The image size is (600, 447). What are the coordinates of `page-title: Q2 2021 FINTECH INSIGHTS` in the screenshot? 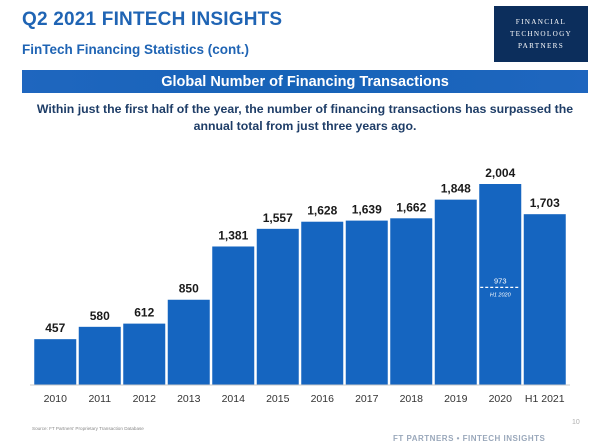 It's located at (152, 19).